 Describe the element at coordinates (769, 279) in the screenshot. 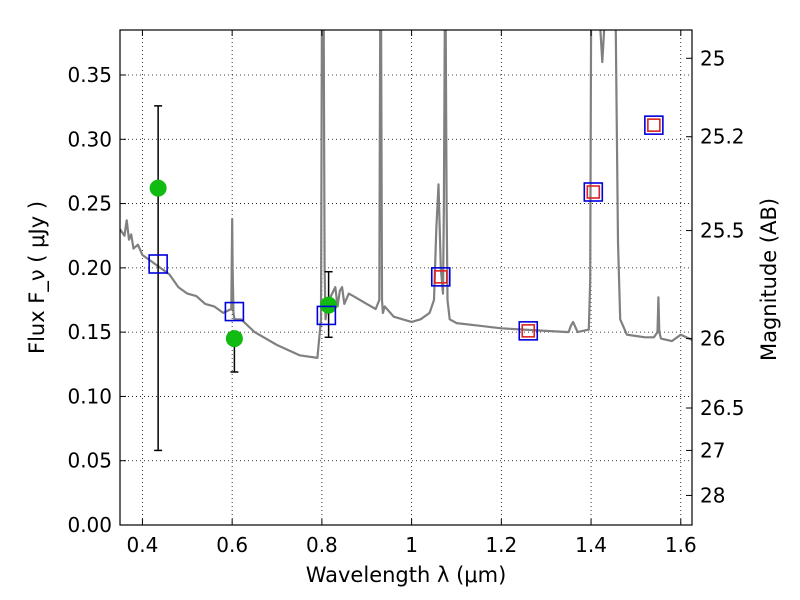

I see `y2-axis-label: Magnitude (AB)` at that location.